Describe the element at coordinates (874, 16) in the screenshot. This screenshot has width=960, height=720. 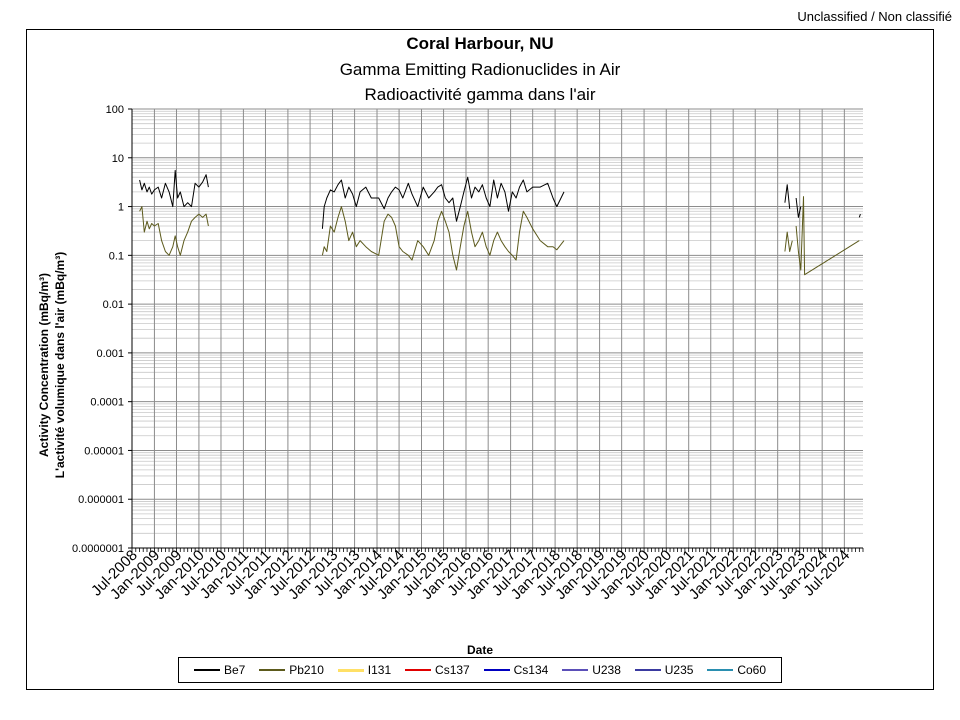
I see `classification-label: Unclassified / Non classifié` at that location.